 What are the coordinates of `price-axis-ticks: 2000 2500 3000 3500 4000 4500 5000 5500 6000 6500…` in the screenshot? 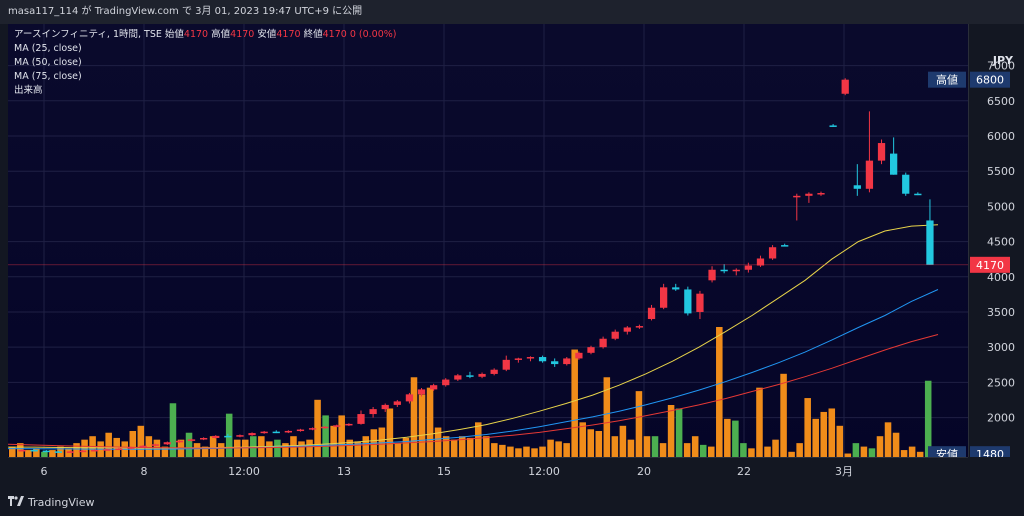 It's located at (1001, 242).